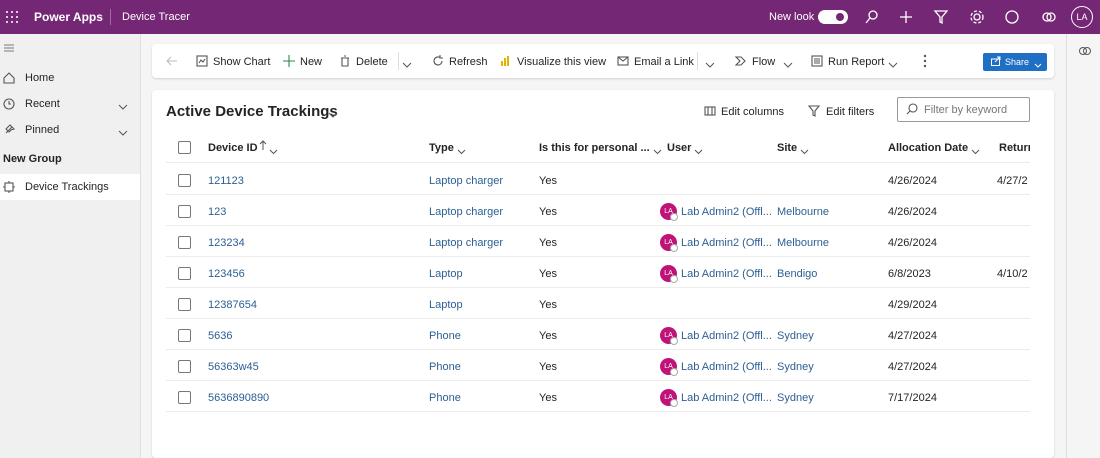 This screenshot has width=1100, height=458. Describe the element at coordinates (893, 65) in the screenshot. I see `report-menu-chevron` at that location.